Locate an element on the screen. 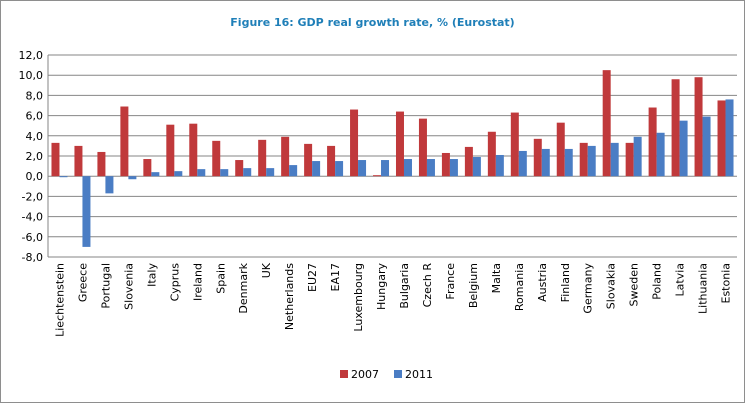  x-category-label: Ireland is located at coordinates (197, 282).